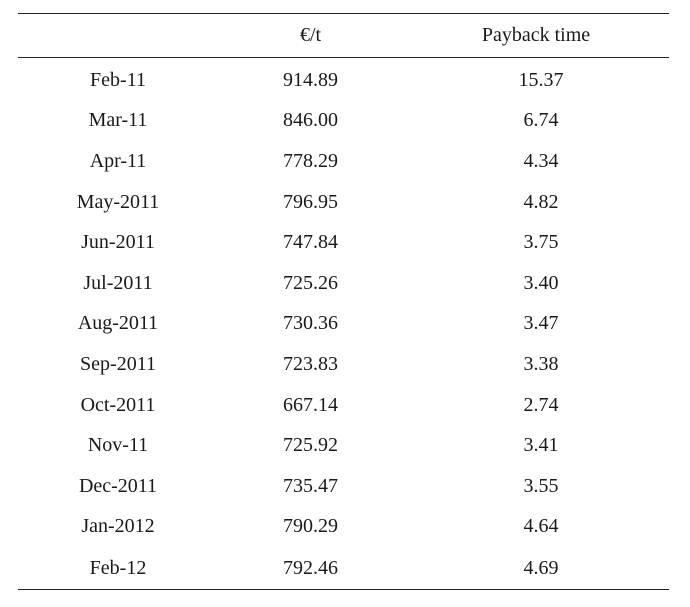 The width and height of the screenshot is (690, 607). Describe the element at coordinates (541, 445) in the screenshot. I see `cell-payback: 3.41` at that location.